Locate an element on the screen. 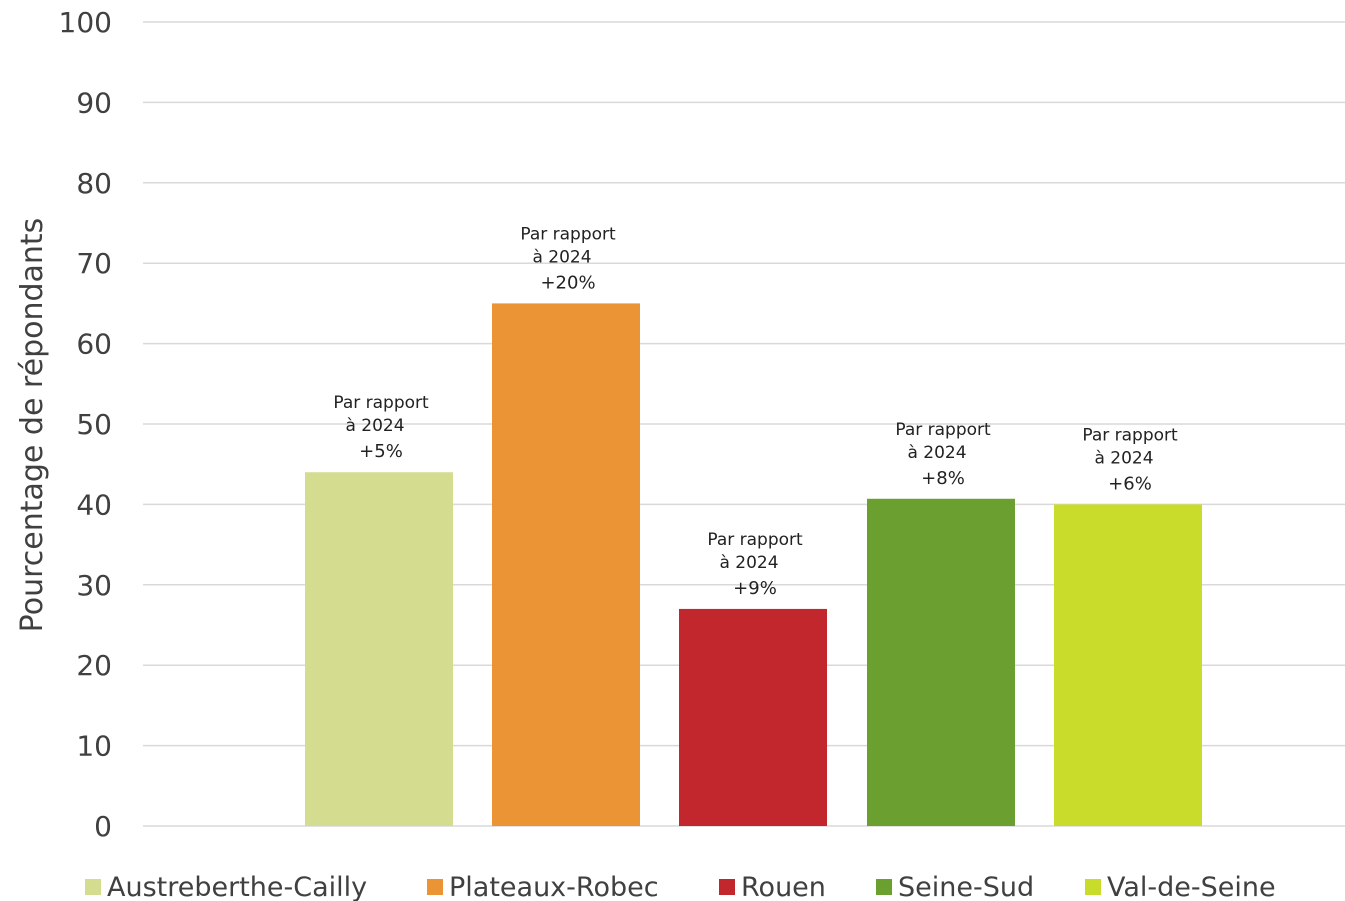 The width and height of the screenshot is (1345, 901). change-label: +5% is located at coordinates (381, 451).